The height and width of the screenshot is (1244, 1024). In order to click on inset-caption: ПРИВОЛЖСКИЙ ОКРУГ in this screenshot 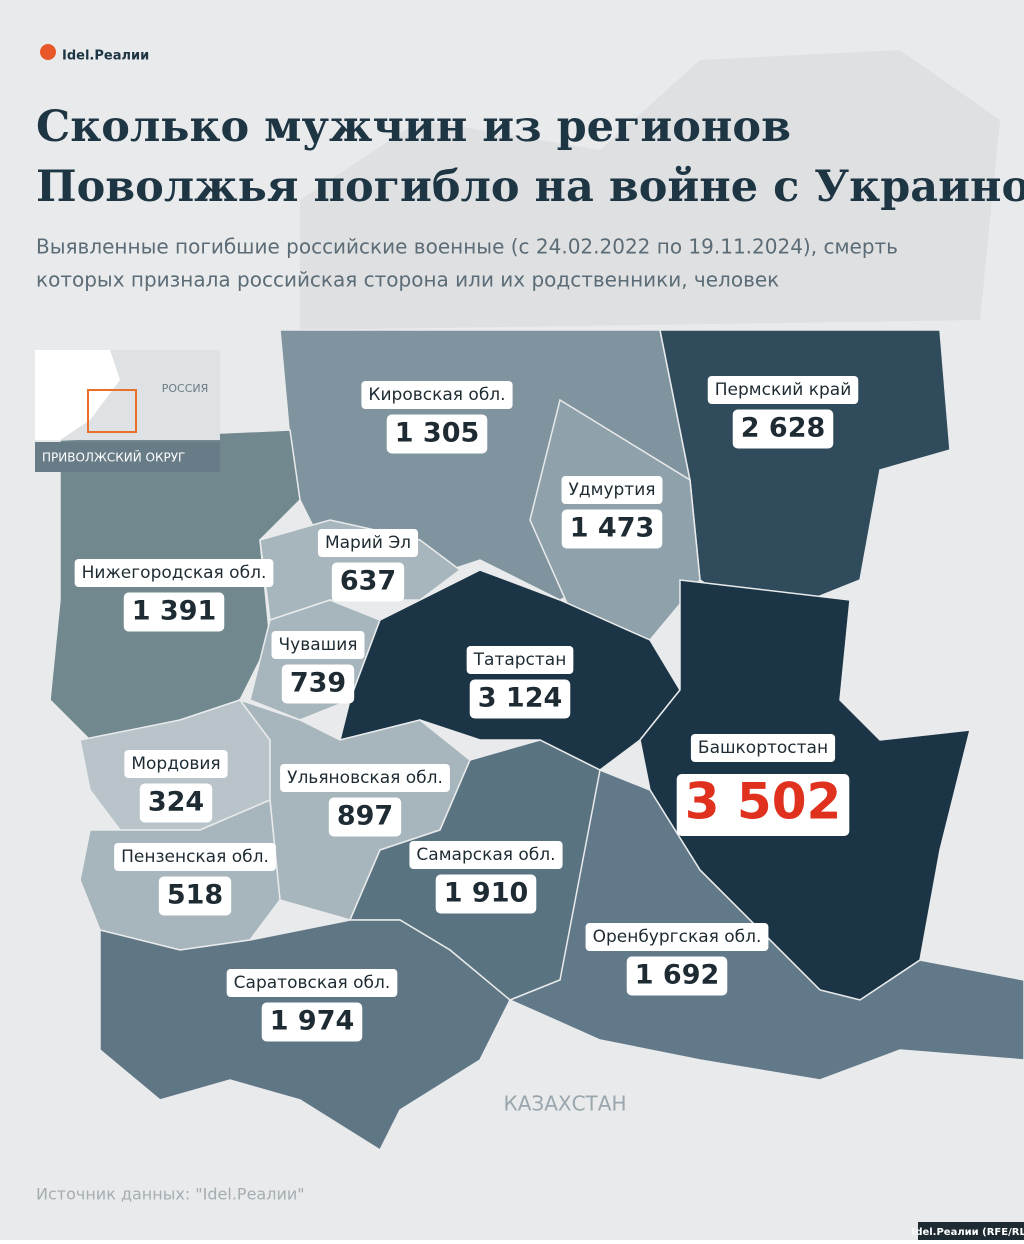, I will do `click(113, 457)`.